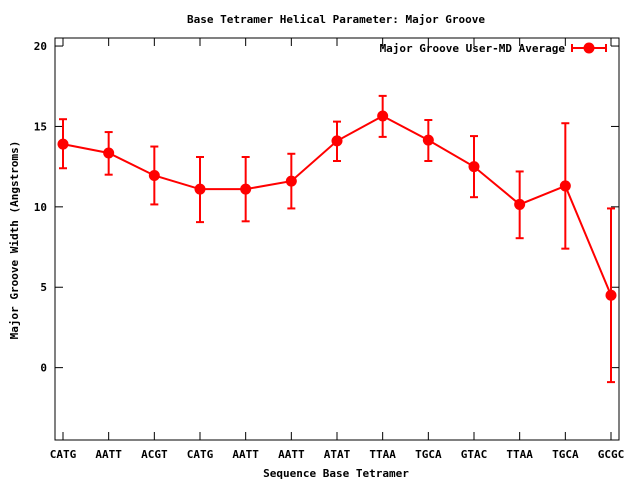 This screenshot has width=640, height=480. What do you see at coordinates (611, 454) in the screenshot?
I see `x-tick-label: GCGC` at bounding box center [611, 454].